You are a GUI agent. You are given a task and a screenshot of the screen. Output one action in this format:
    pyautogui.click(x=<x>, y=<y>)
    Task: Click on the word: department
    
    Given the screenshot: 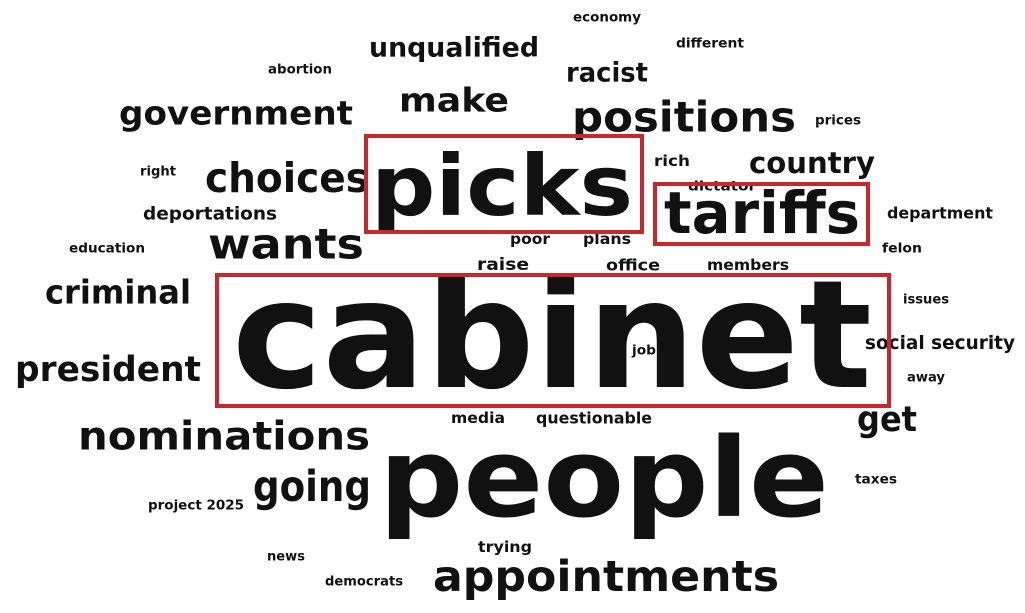 What is the action you would take?
    pyautogui.click(x=940, y=213)
    